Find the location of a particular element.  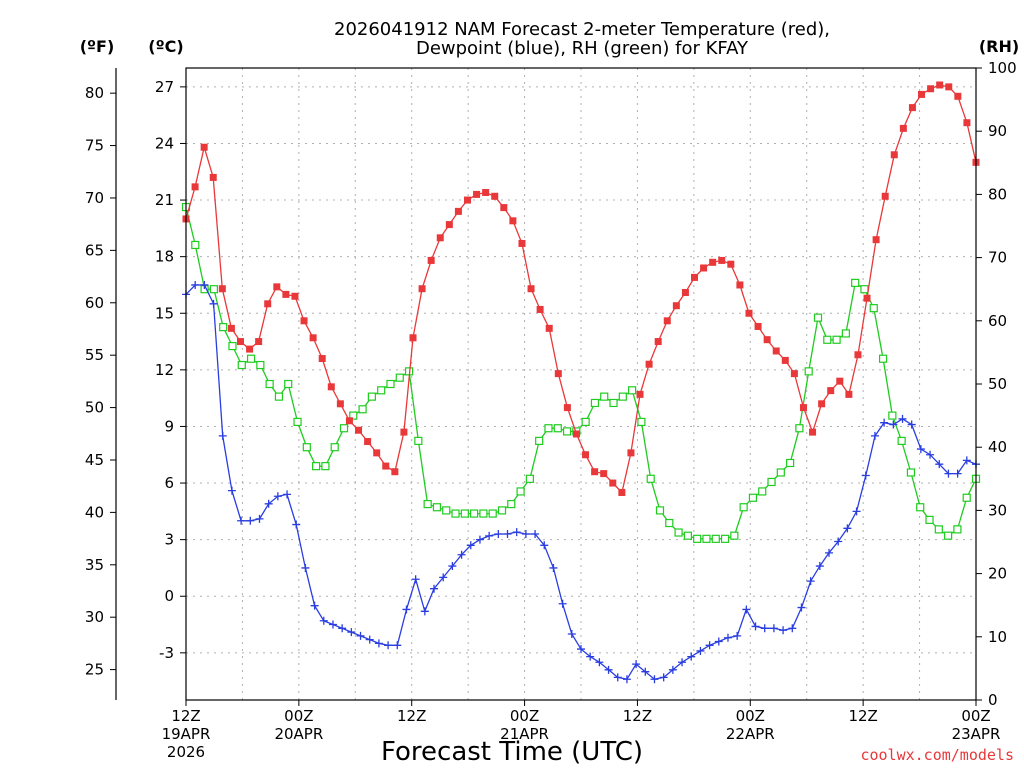

celsius-tick-label: 18 is located at coordinates (164, 257).